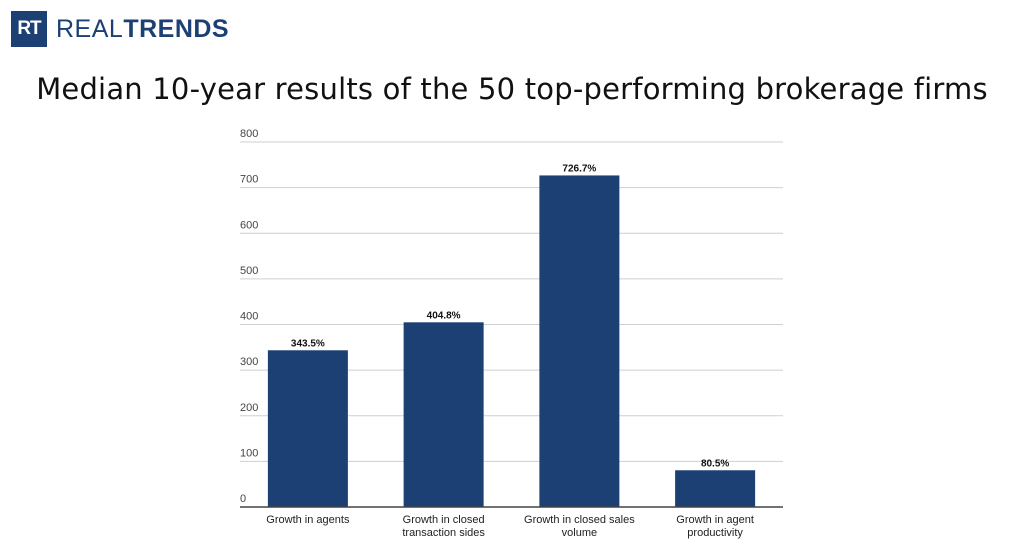 Image resolution: width=1024 pixels, height=554 pixels. Describe the element at coordinates (444, 315) in the screenshot. I see `data-label: 404.8%` at that location.